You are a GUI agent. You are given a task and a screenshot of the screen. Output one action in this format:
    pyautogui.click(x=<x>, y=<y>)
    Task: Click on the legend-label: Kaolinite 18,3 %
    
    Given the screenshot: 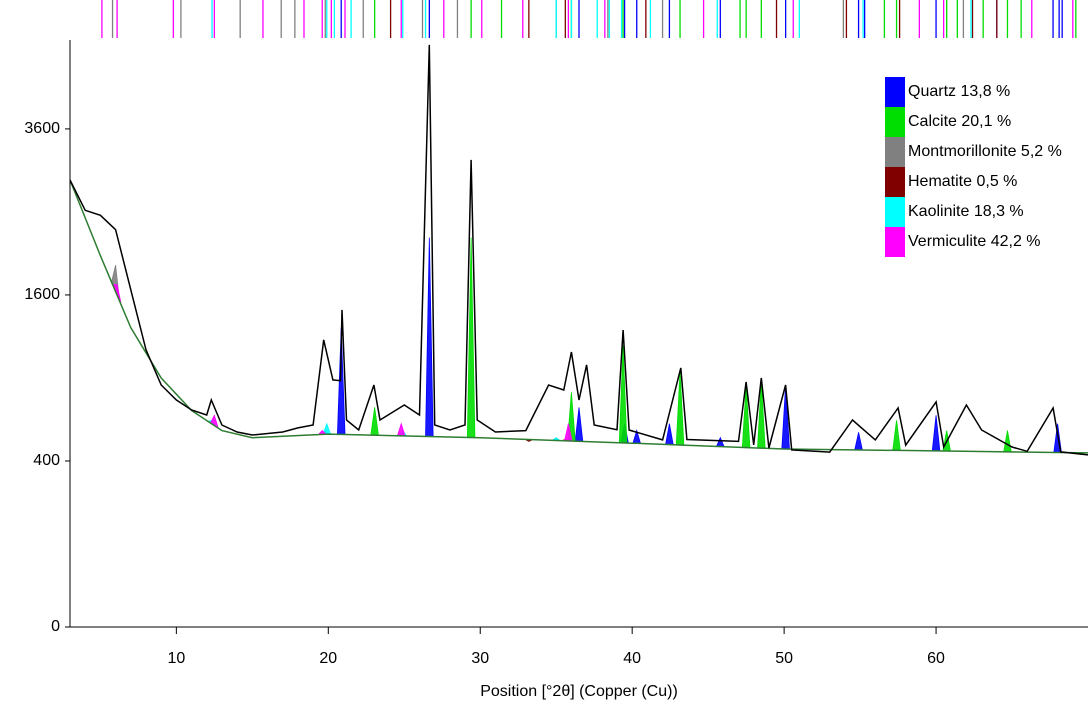 What is the action you would take?
    pyautogui.click(x=966, y=211)
    